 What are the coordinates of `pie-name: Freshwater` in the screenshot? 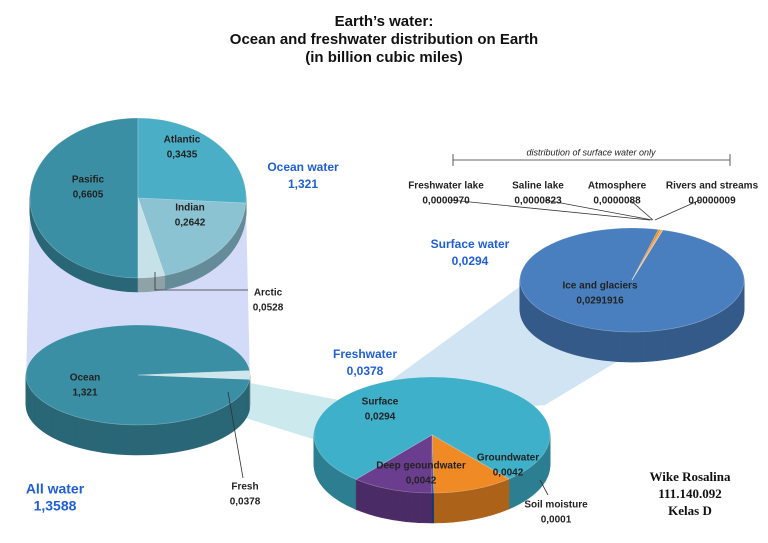 It's located at (365, 354).